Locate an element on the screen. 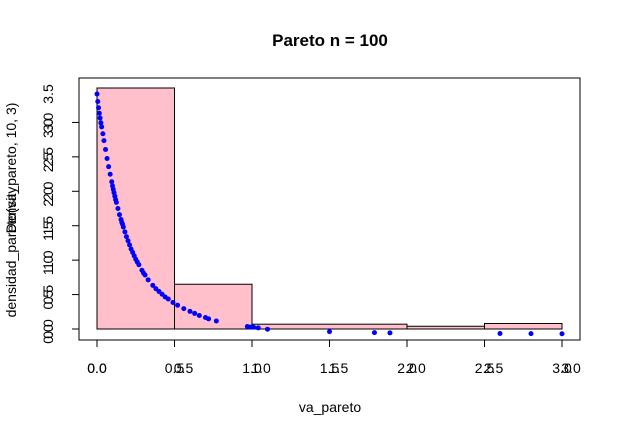 The height and width of the screenshot is (437, 621). x-tick-label-bottom: 2.5 is located at coordinates (485, 368).